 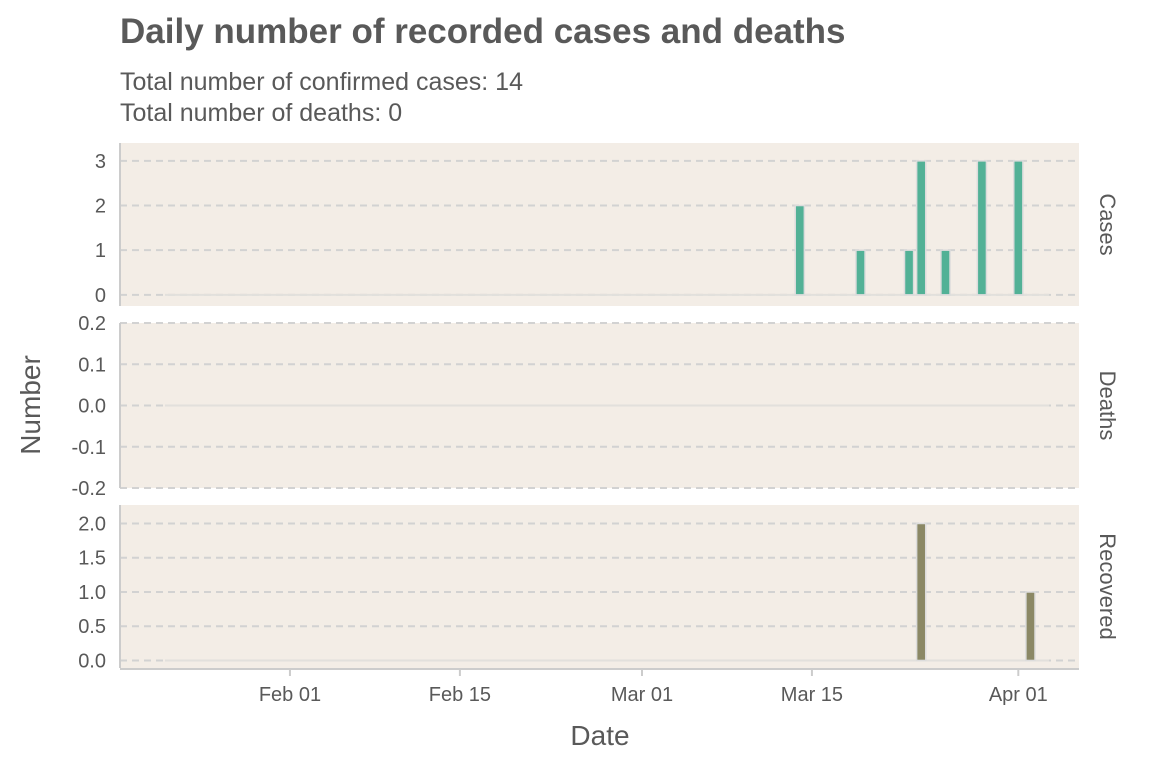 I want to click on chart-subtitle-deaths: Total number of deaths: 0, so click(x=261, y=113).